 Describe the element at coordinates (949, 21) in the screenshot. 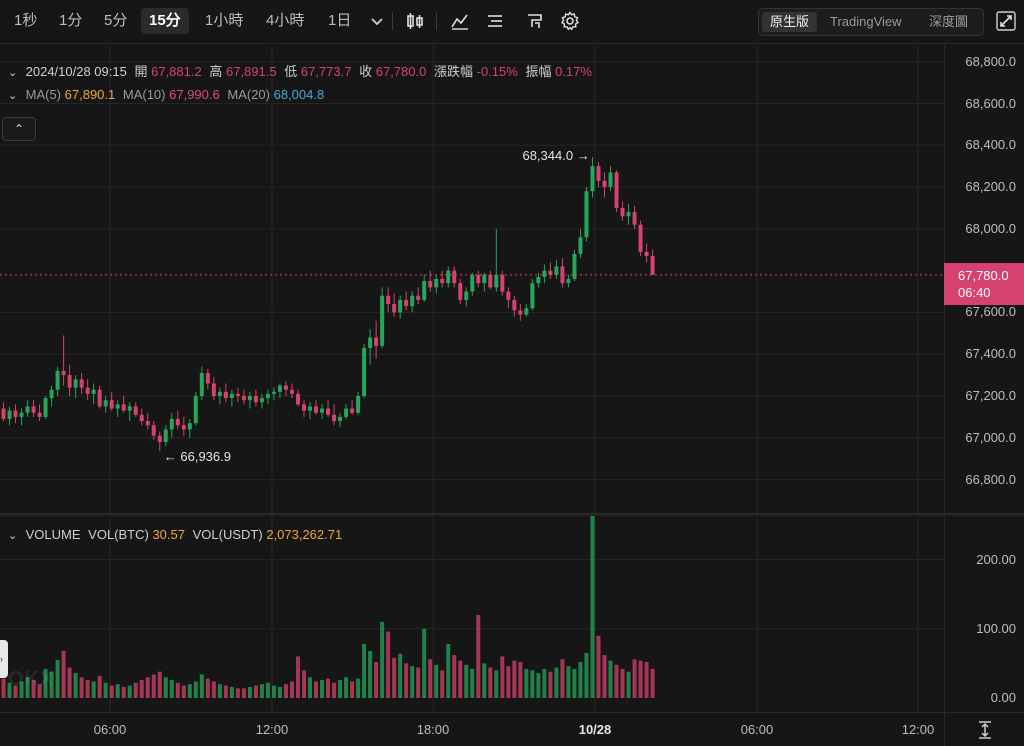

I see `view-tab: 深度圖` at that location.